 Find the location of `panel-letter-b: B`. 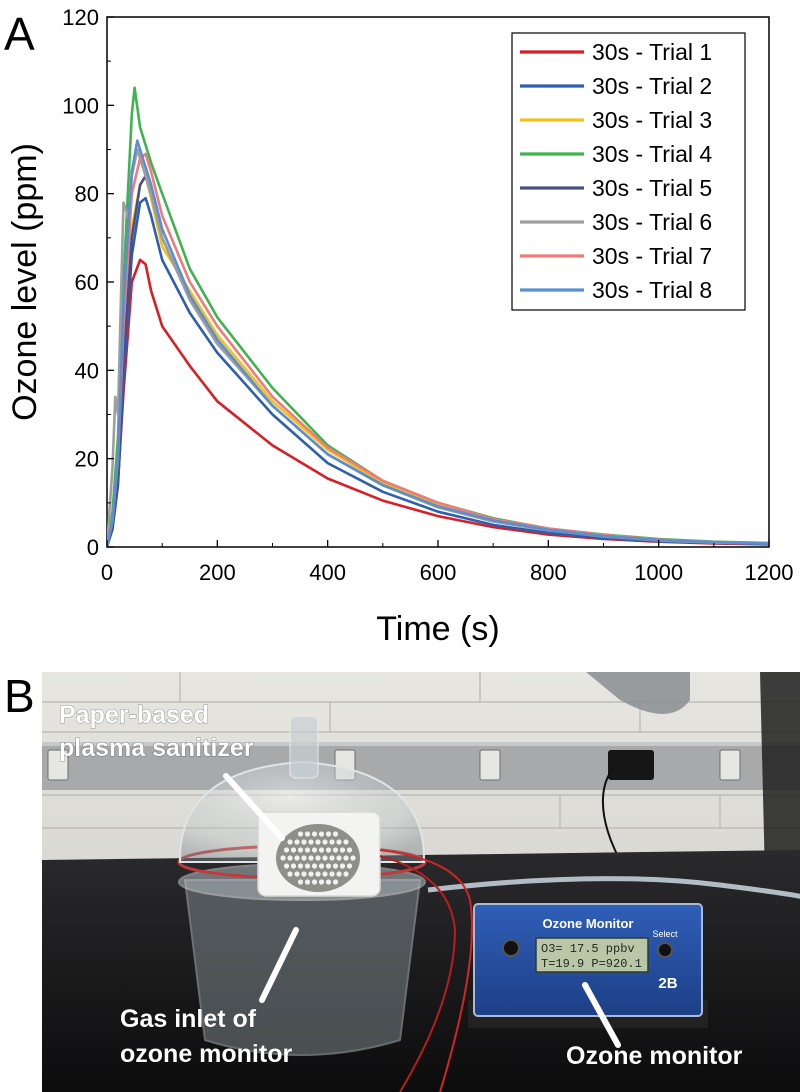

panel-letter-b: B is located at coordinates (19, 696).